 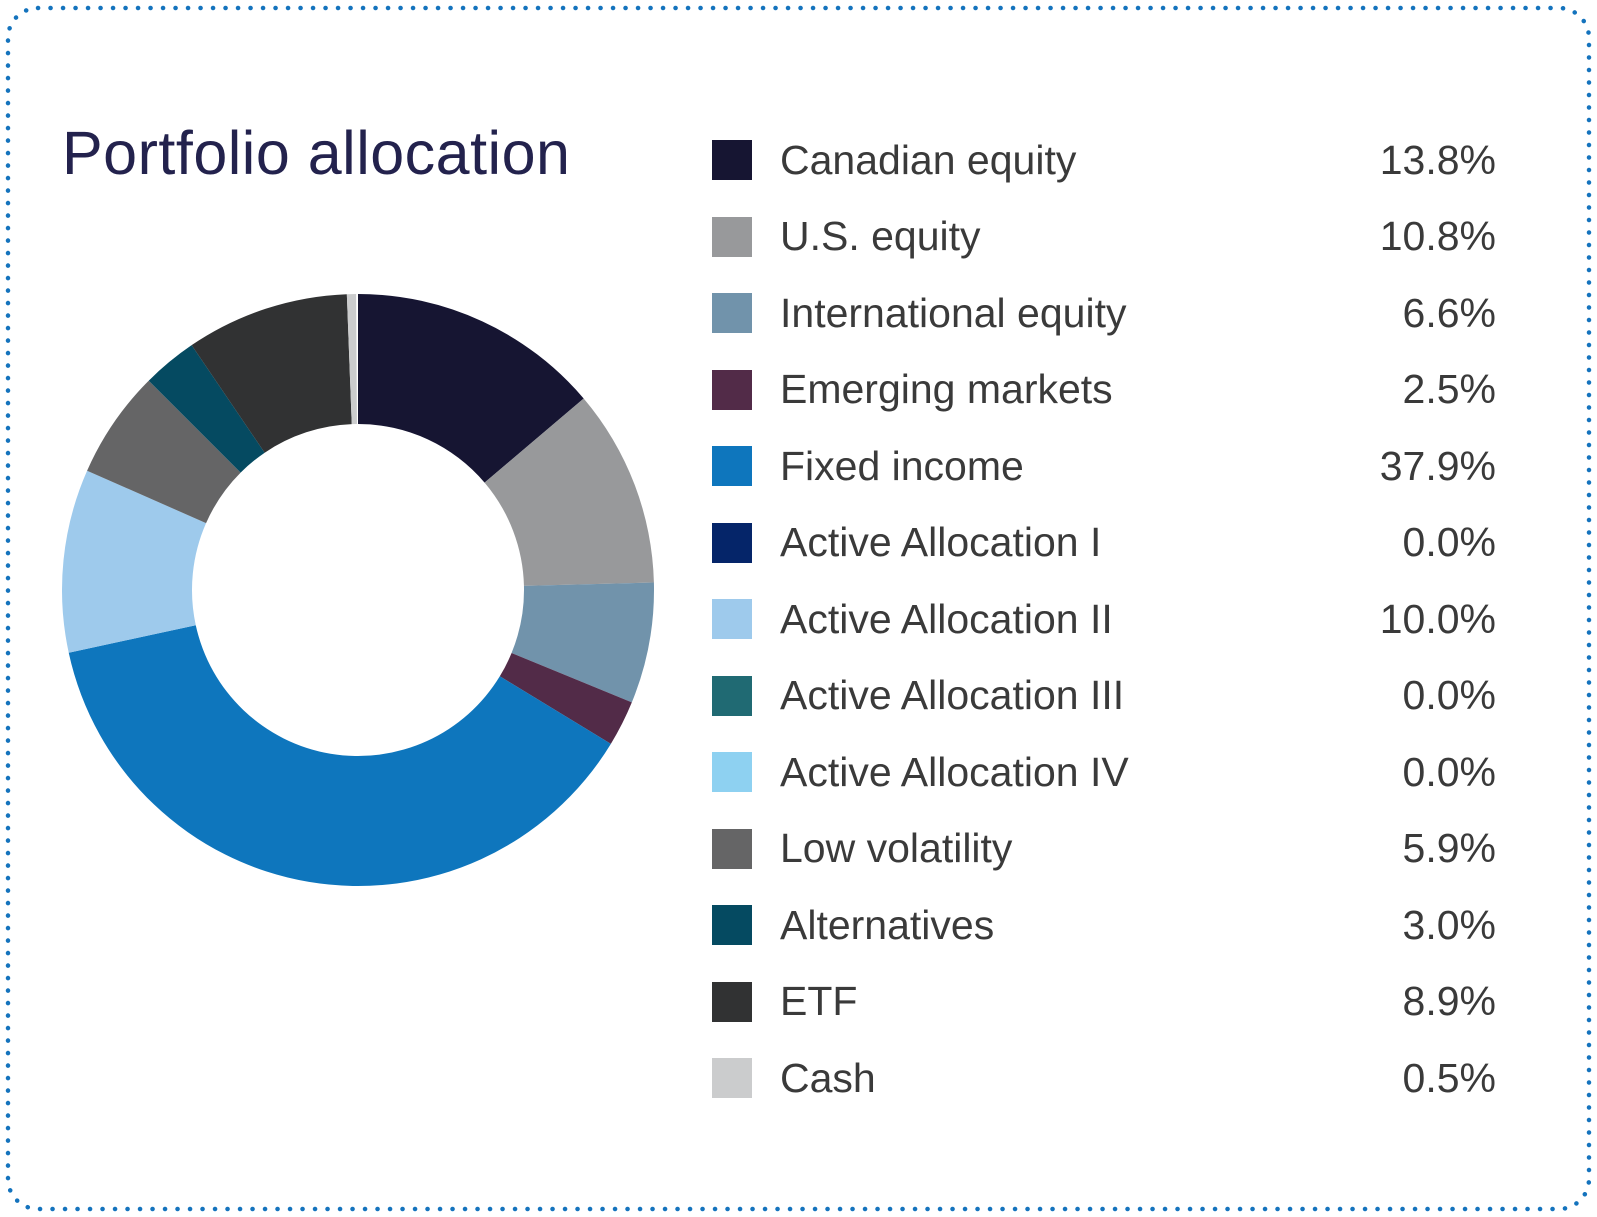 What do you see at coordinates (880, 236) in the screenshot?
I see `legend-label: U.S. equity` at bounding box center [880, 236].